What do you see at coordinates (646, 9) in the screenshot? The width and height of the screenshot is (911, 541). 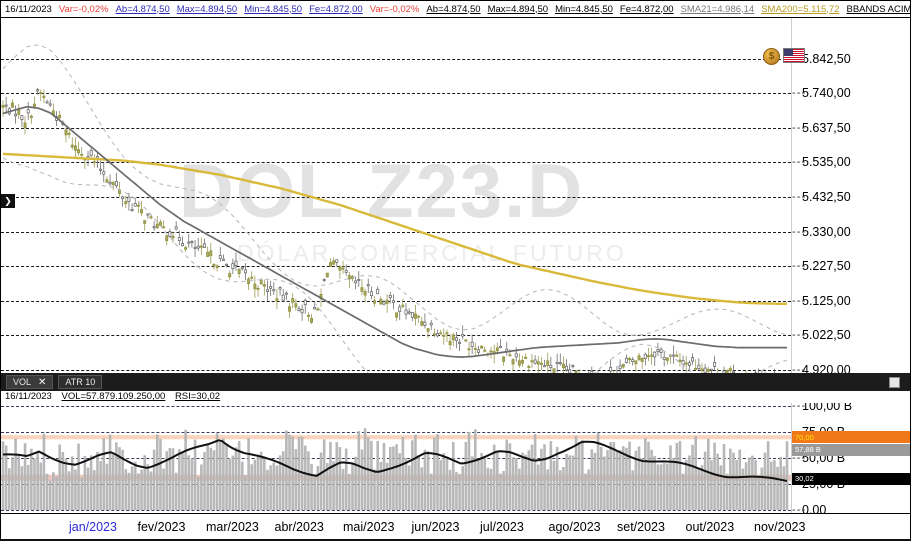 I see `quote-close-2: Fe=4.872,00` at bounding box center [646, 9].